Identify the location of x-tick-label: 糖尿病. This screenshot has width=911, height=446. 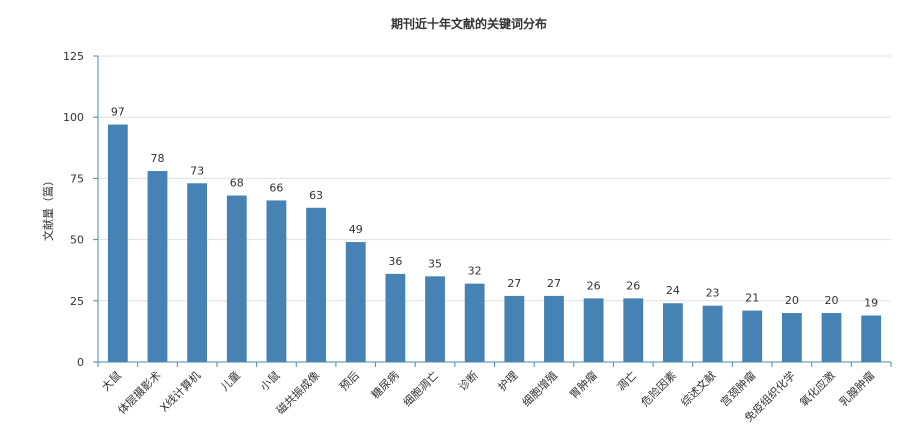
(384, 384).